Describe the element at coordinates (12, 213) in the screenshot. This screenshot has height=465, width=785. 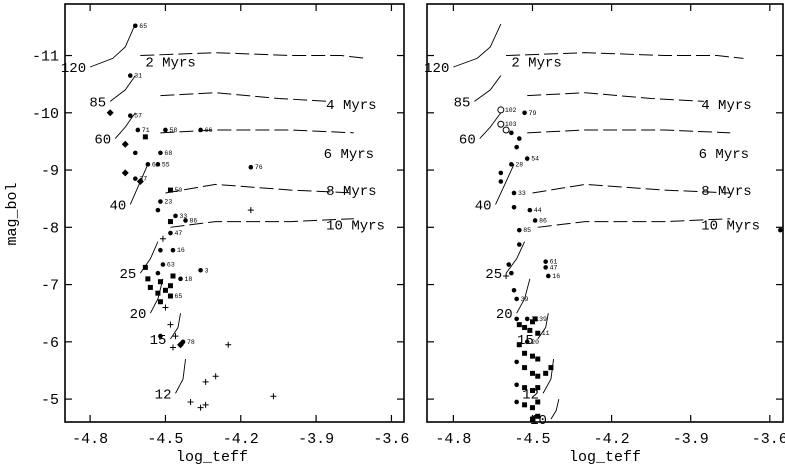
I see `y-axis-label: mag_bol` at that location.